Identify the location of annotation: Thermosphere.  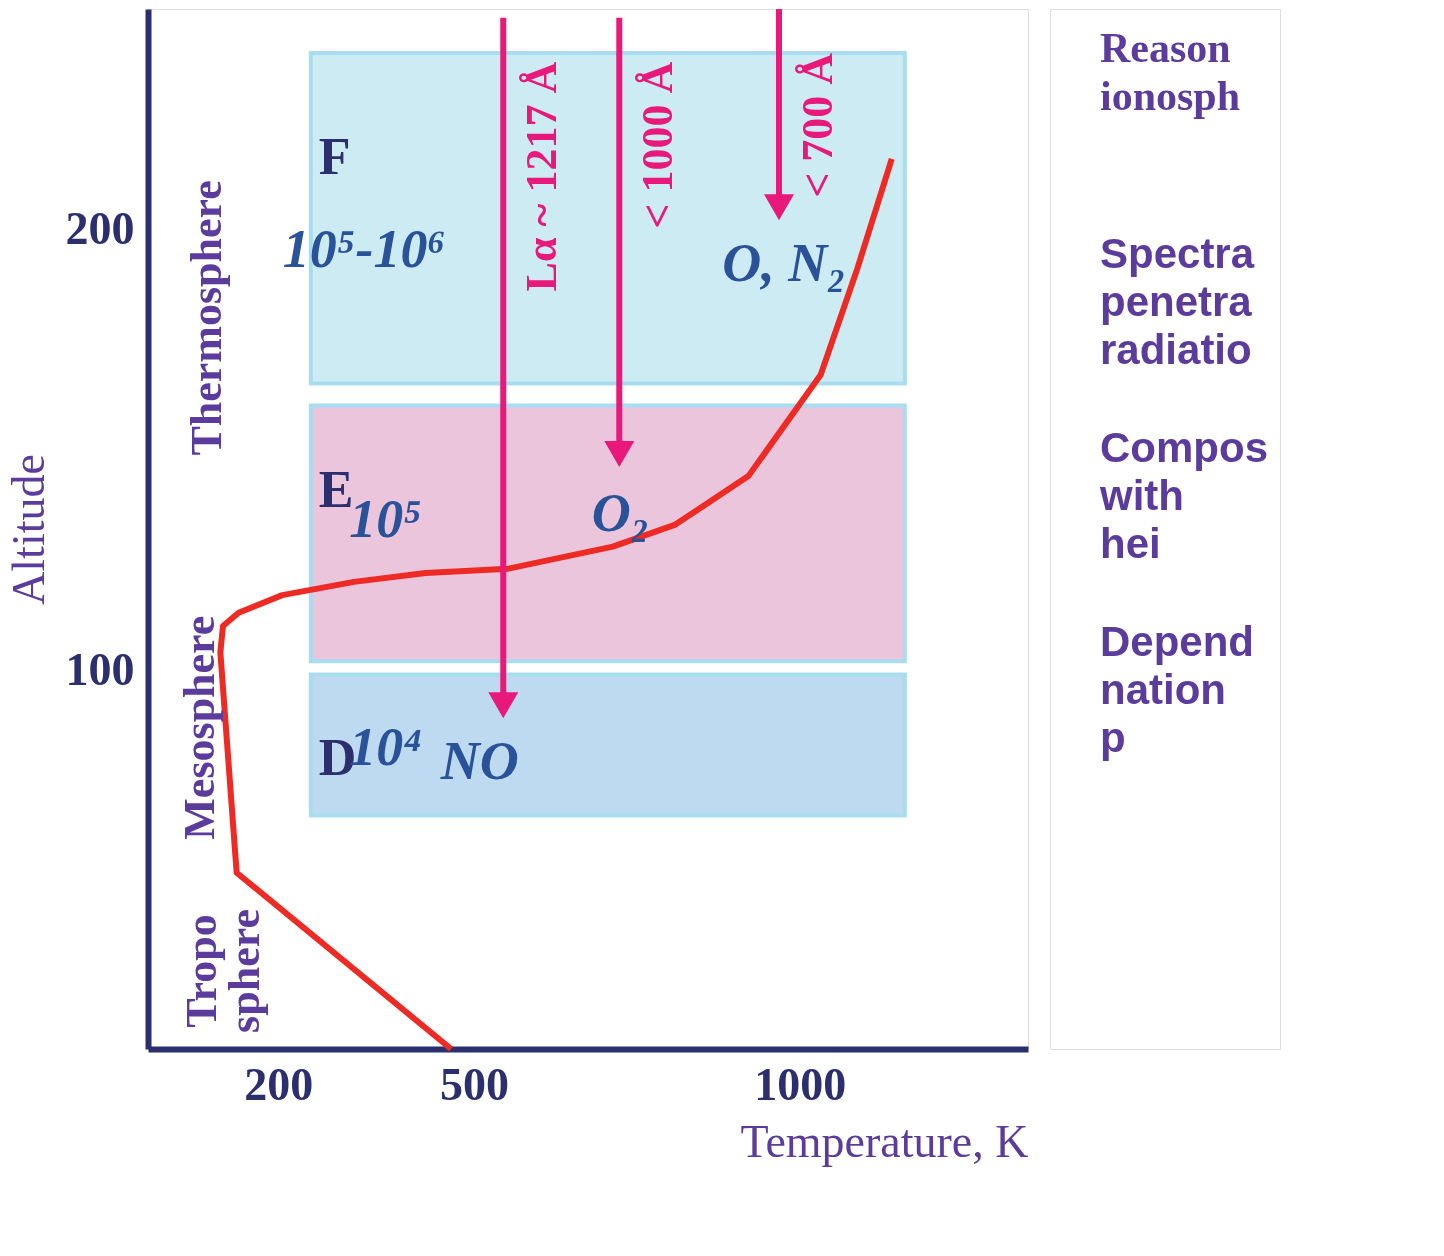
(206, 318).